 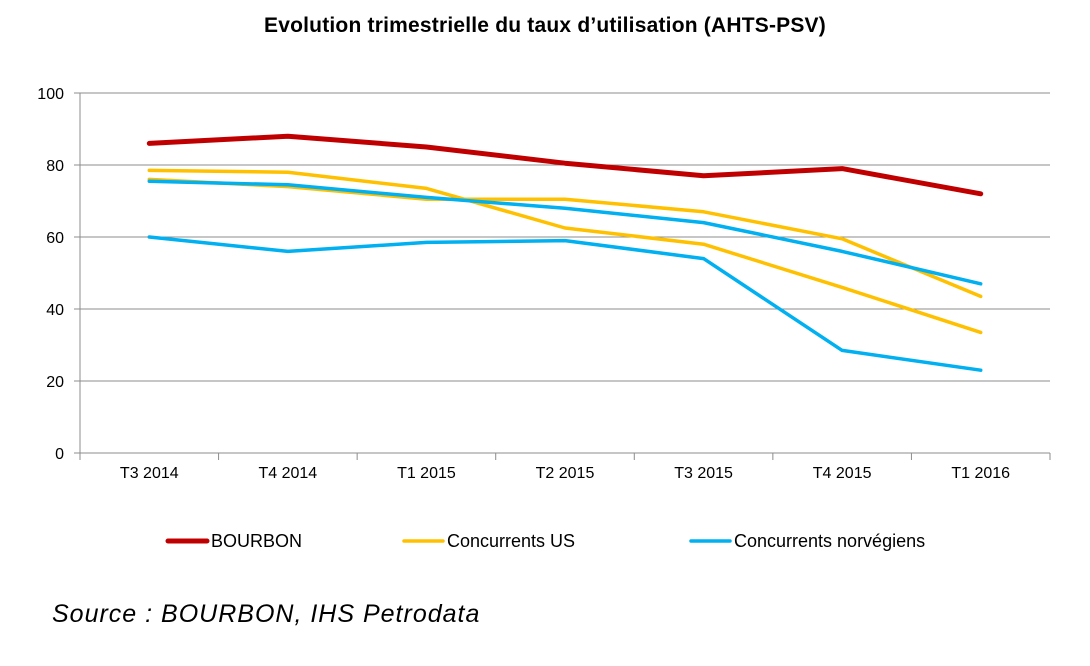 What do you see at coordinates (842, 473) in the screenshot?
I see `x-tick-label: T4 2015` at bounding box center [842, 473].